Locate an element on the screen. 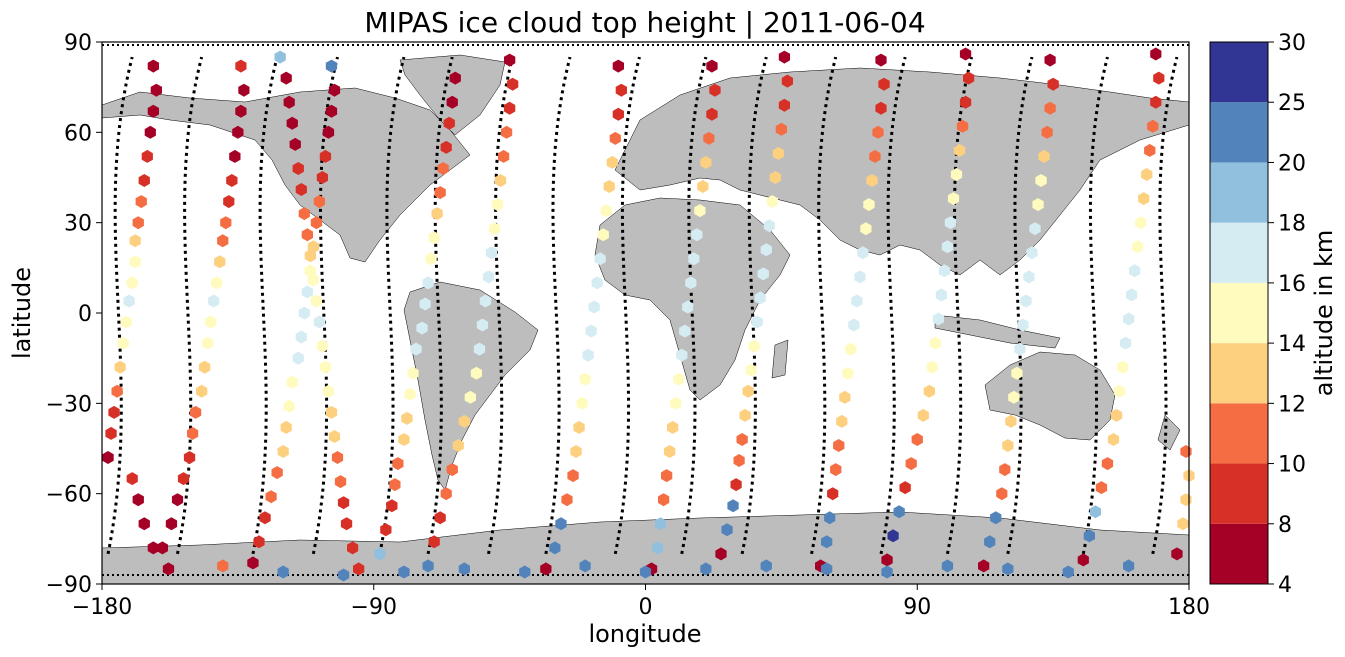 Image resolution: width=1345 pixels, height=657 pixels. madagascar-landmass is located at coordinates (780, 359).